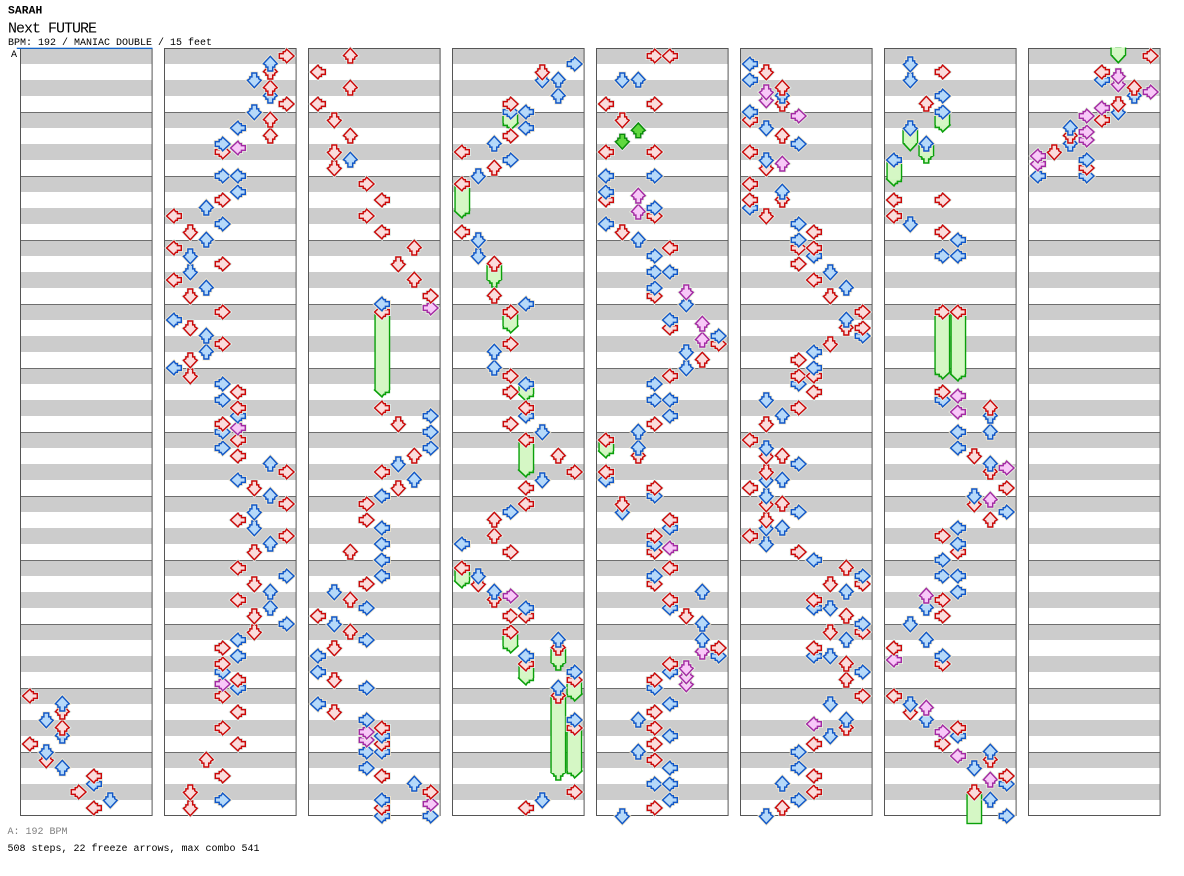 The width and height of the screenshot is (1184, 876). What do you see at coordinates (52, 29) in the screenshot?
I see `svg-text: Next FUTURE` at bounding box center [52, 29].